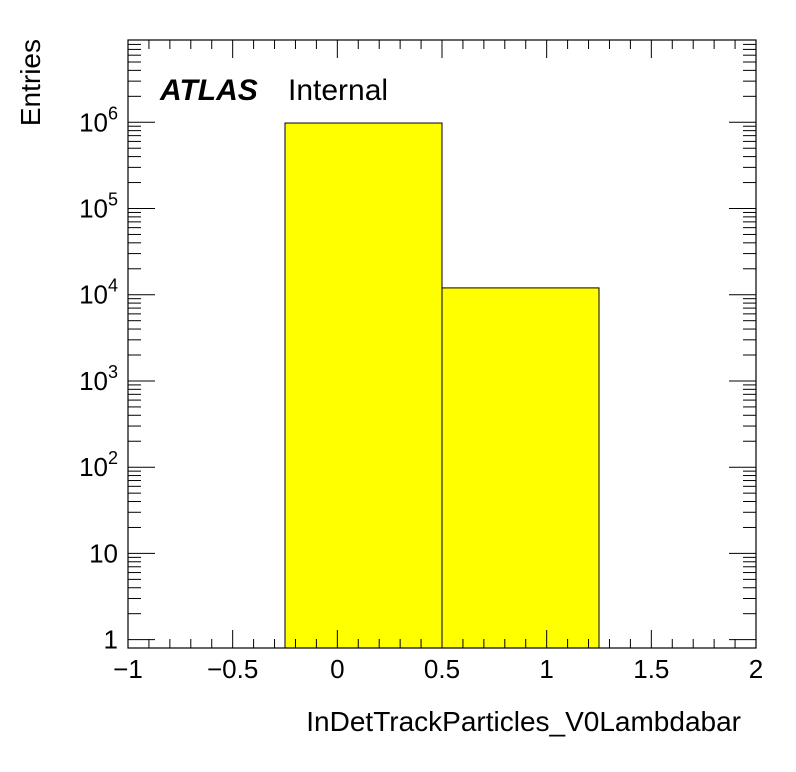 Image resolution: width=796 pixels, height=772 pixels. I want to click on x-tick-label: 1, so click(546, 669).